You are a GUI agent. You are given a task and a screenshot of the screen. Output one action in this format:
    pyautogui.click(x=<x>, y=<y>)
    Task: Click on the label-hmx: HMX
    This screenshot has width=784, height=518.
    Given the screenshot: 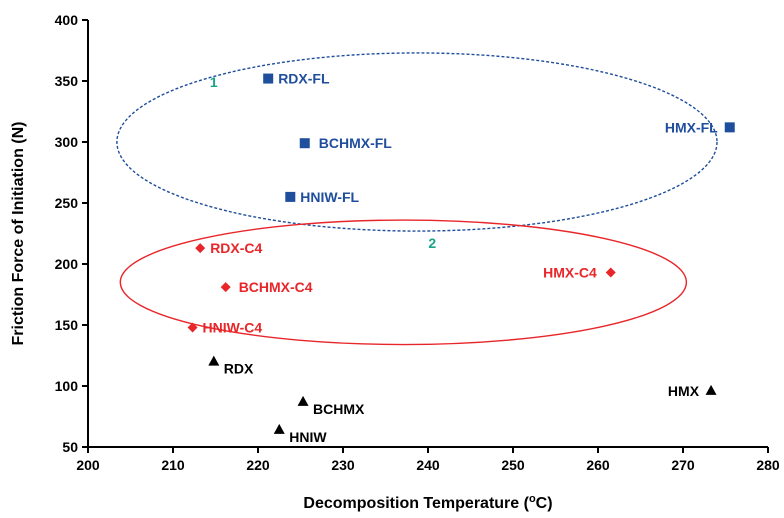 What is the action you would take?
    pyautogui.click(x=684, y=391)
    